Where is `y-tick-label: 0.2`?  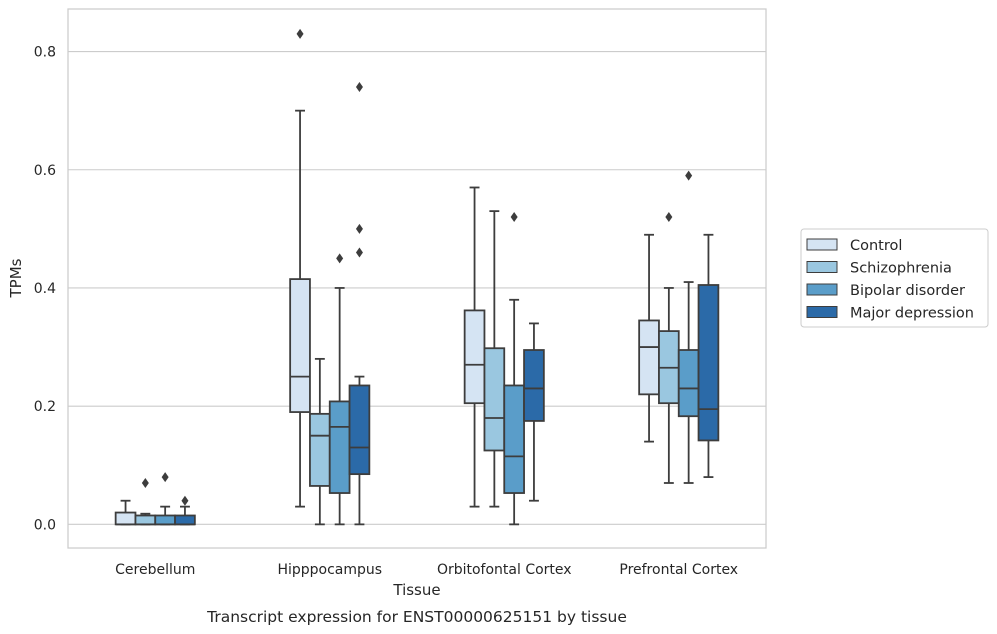 y-tick-label: 0.2 is located at coordinates (45, 407).